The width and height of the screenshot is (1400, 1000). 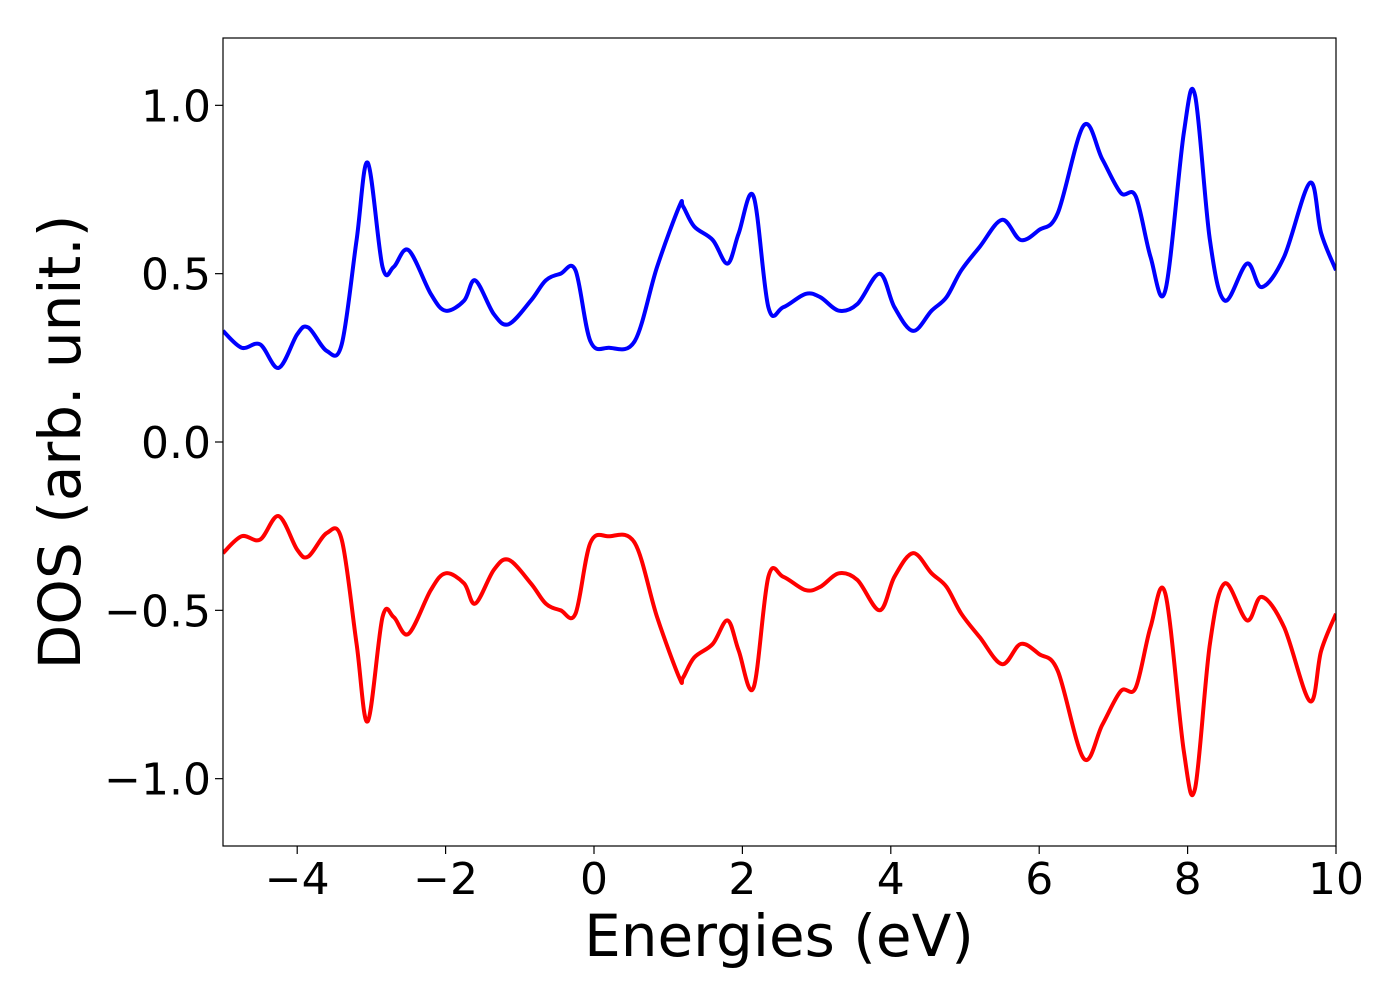 What do you see at coordinates (742, 879) in the screenshot?
I see `x-tick-label: 2` at bounding box center [742, 879].